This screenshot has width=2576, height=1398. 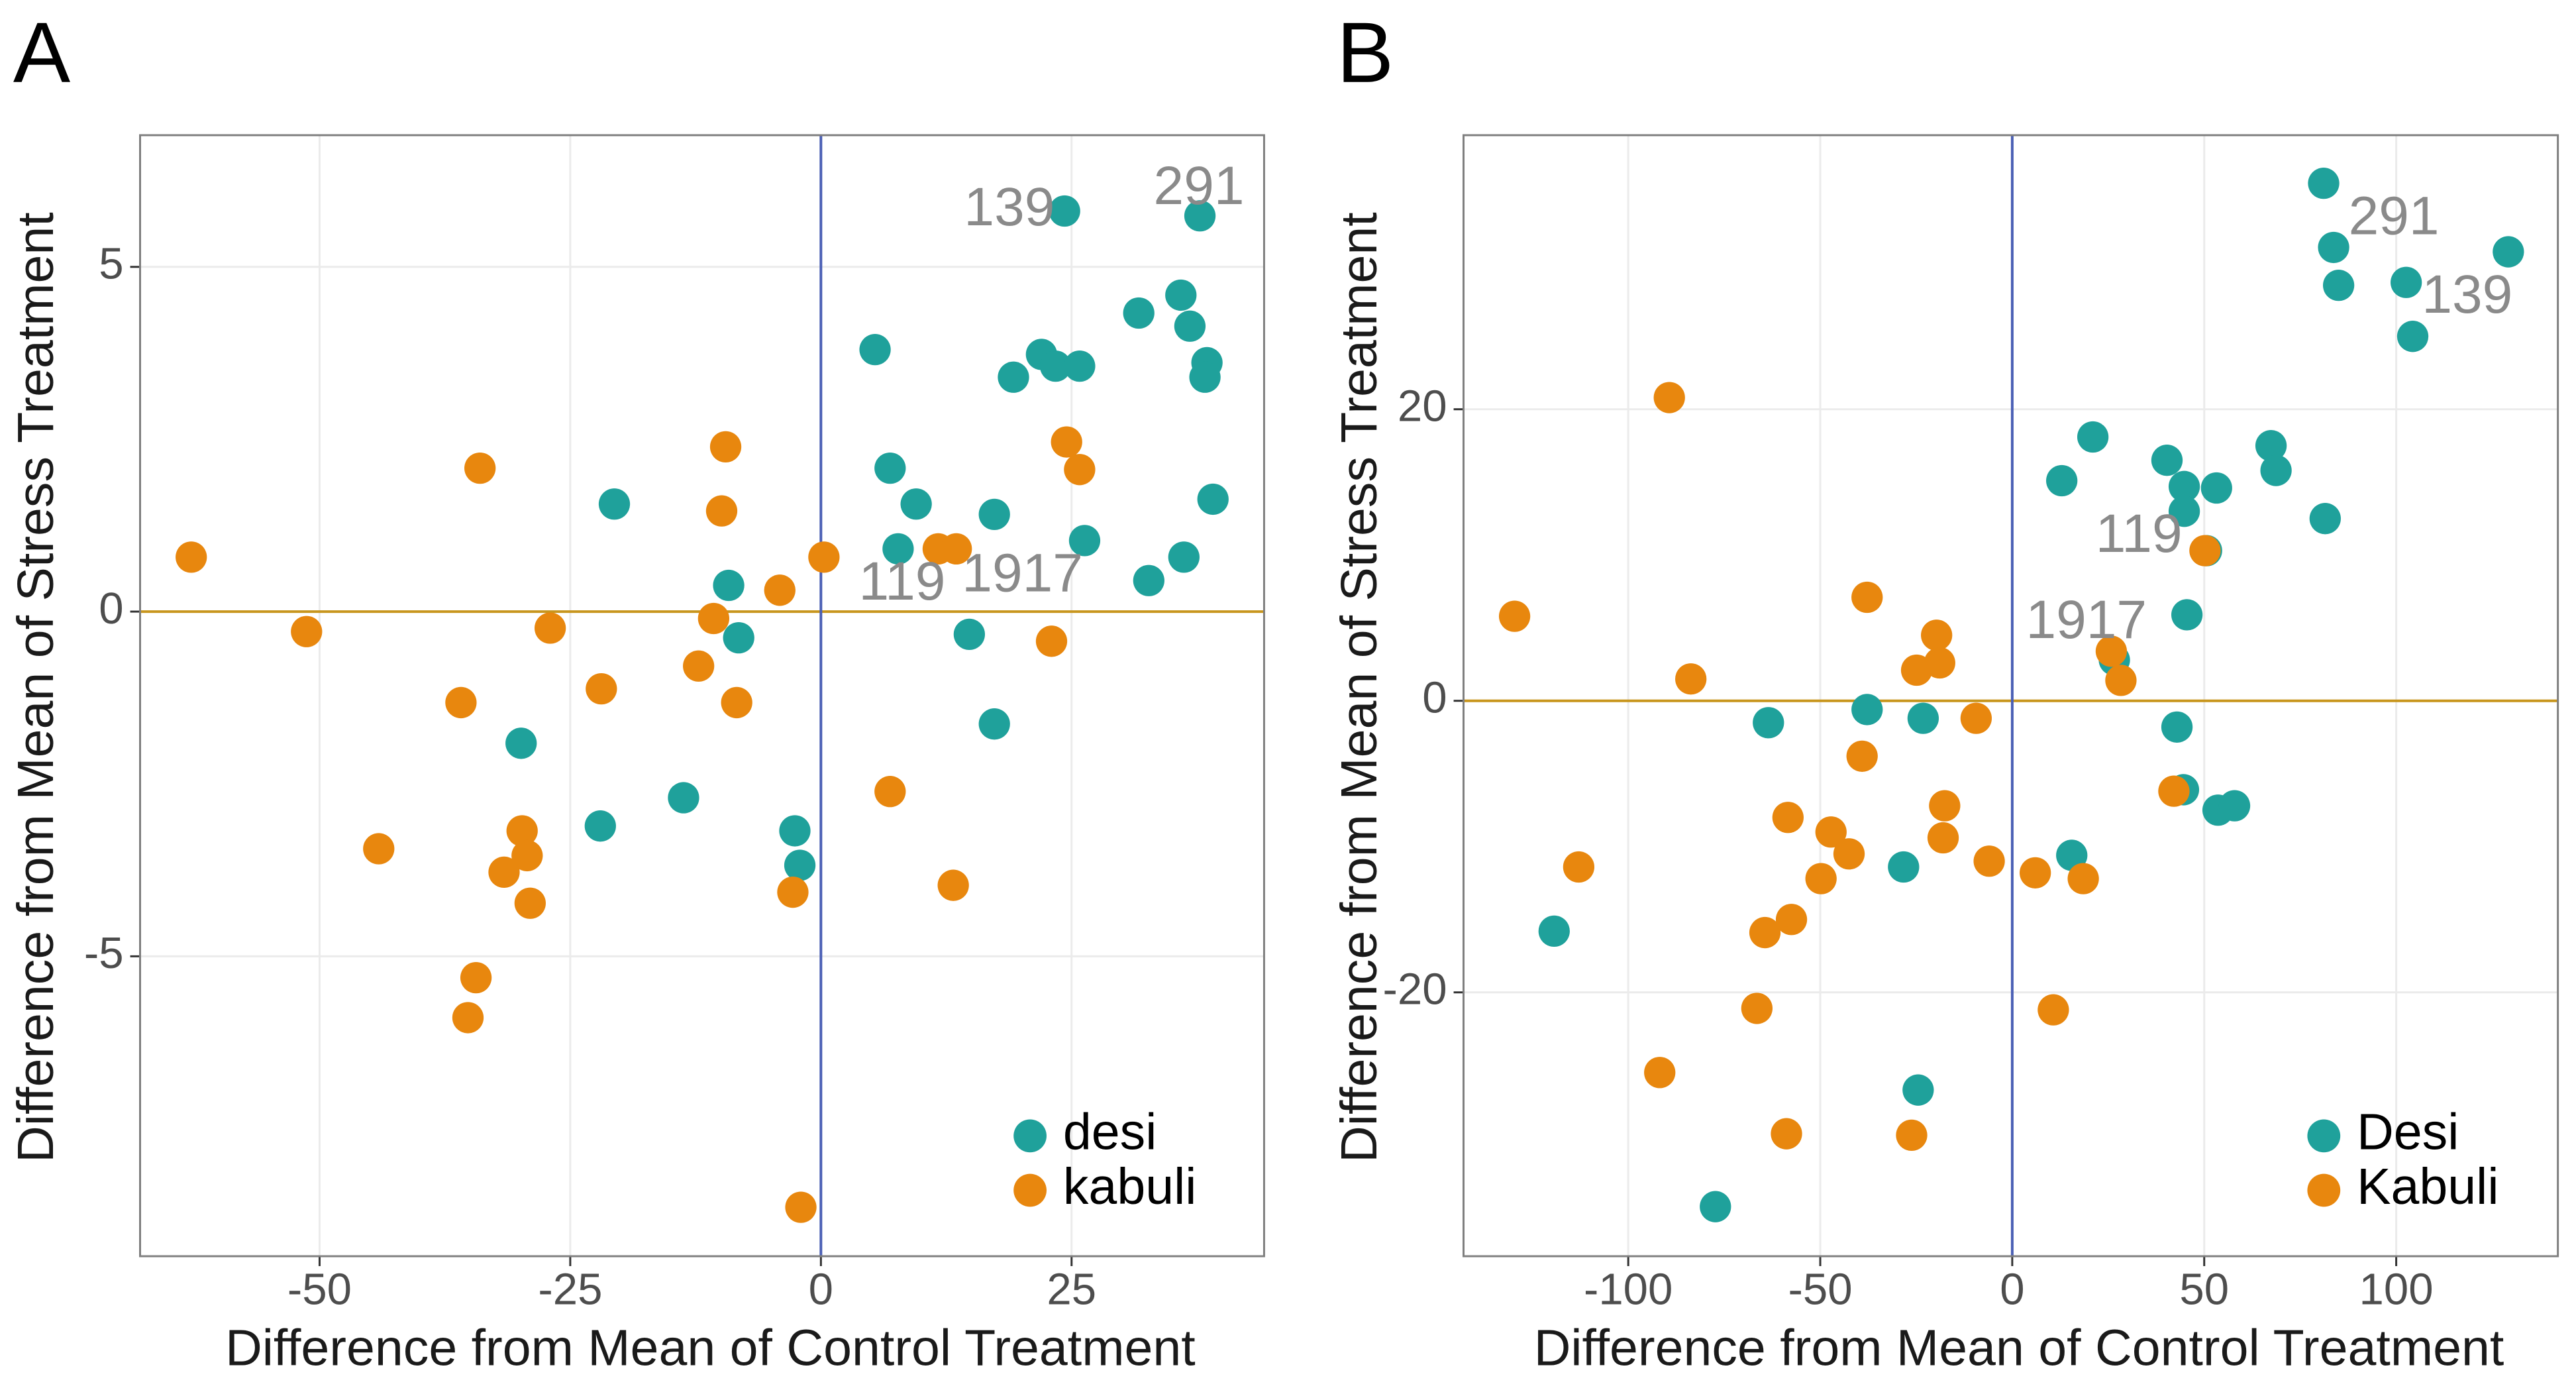 What do you see at coordinates (1110, 1132) in the screenshot?
I see `legend-label: desi` at bounding box center [1110, 1132].